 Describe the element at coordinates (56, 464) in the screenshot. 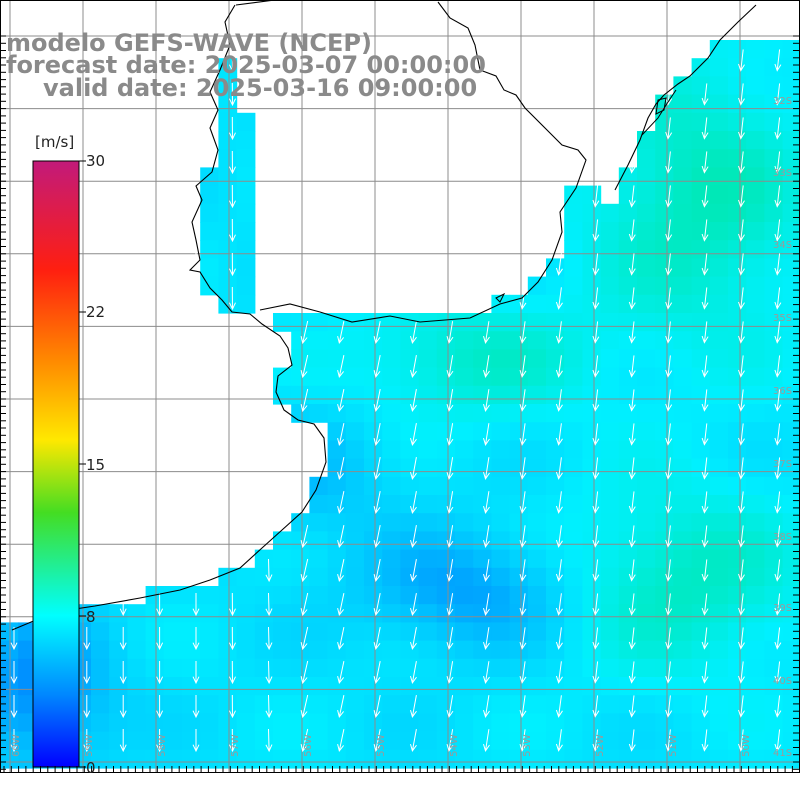

I see `colorbar` at that location.